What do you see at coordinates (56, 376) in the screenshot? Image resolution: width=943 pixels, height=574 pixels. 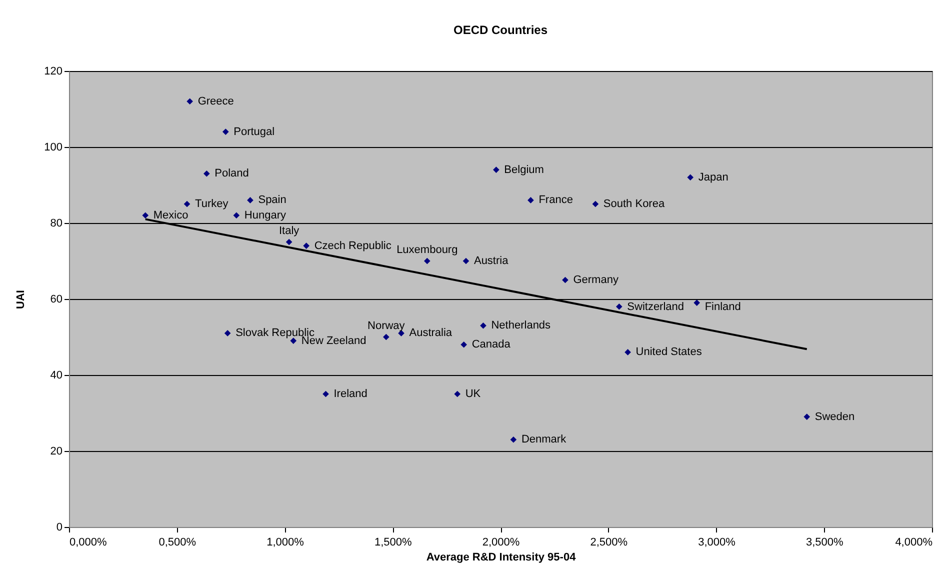 I see `y-tick-label: 40` at bounding box center [56, 376].